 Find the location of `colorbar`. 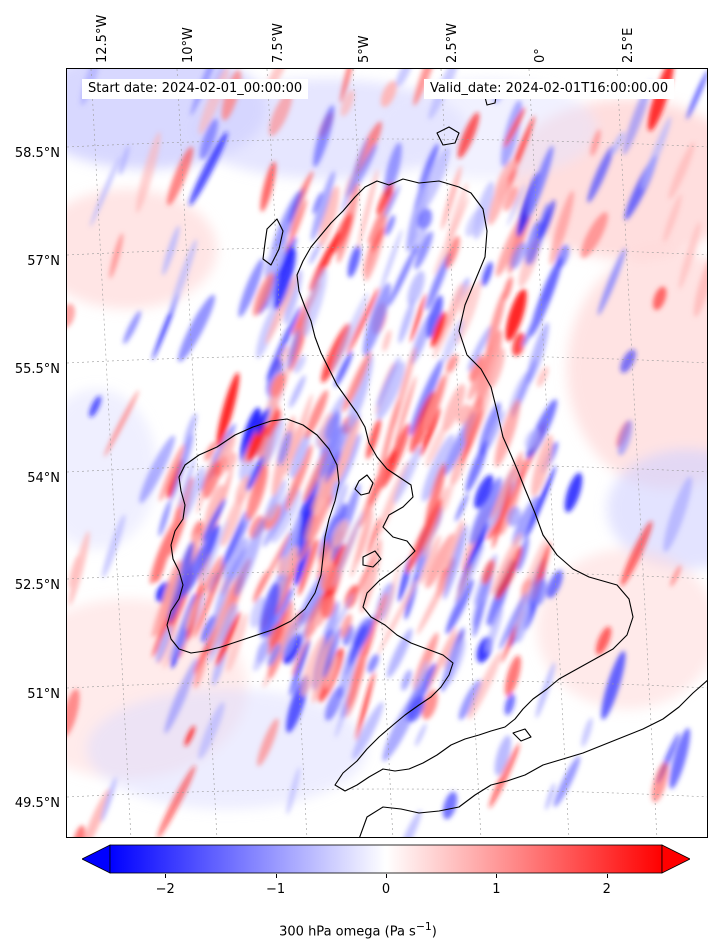

colorbar is located at coordinates (386, 859).